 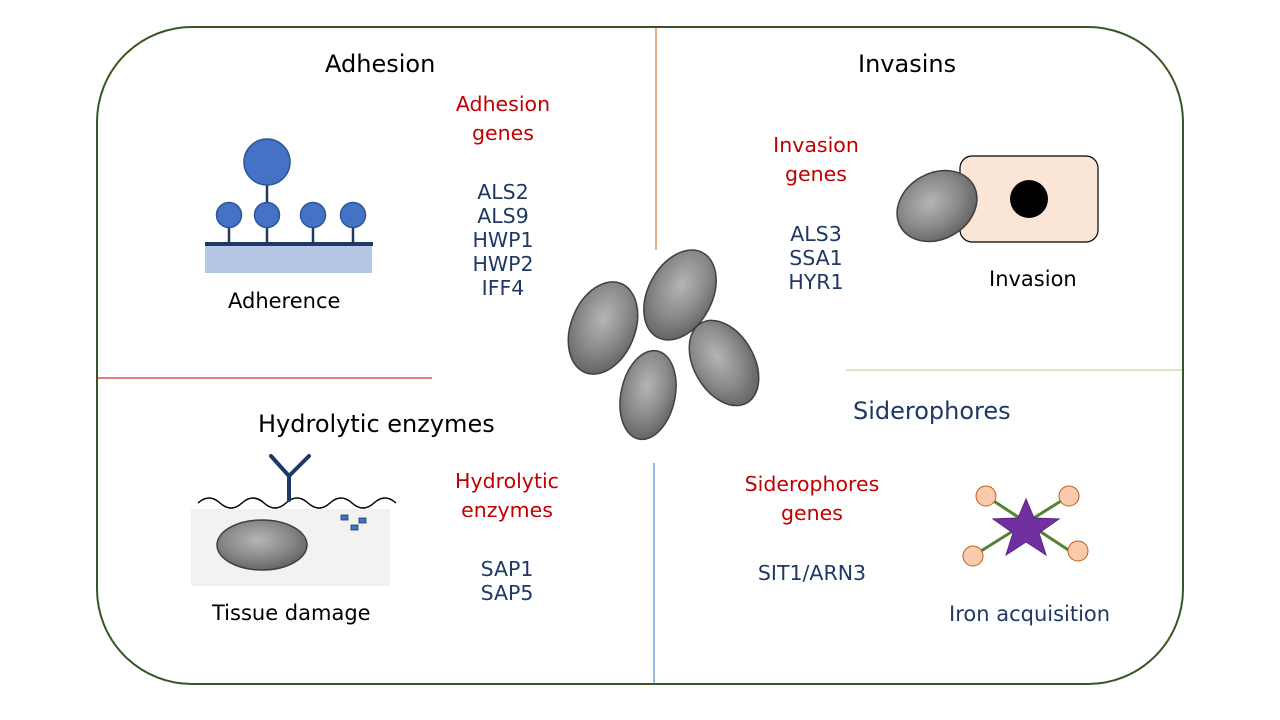 I want to click on siderophores-gene-heading: Siderophores genes, so click(x=812, y=498).